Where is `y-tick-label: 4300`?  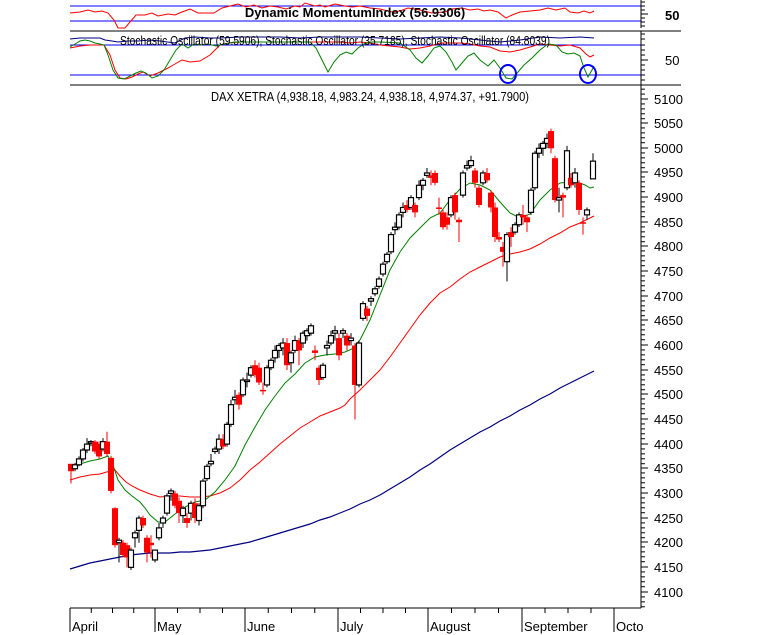 y-tick-label: 4300 is located at coordinates (668, 493).